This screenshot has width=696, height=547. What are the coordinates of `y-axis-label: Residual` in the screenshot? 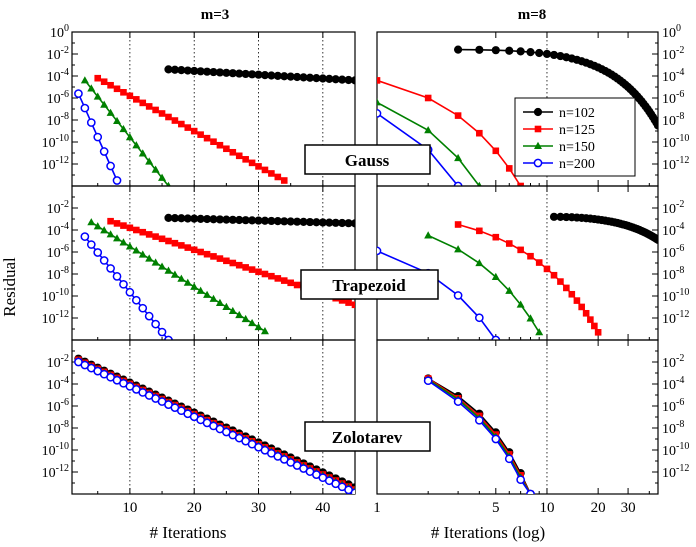 It's located at (9, 287).